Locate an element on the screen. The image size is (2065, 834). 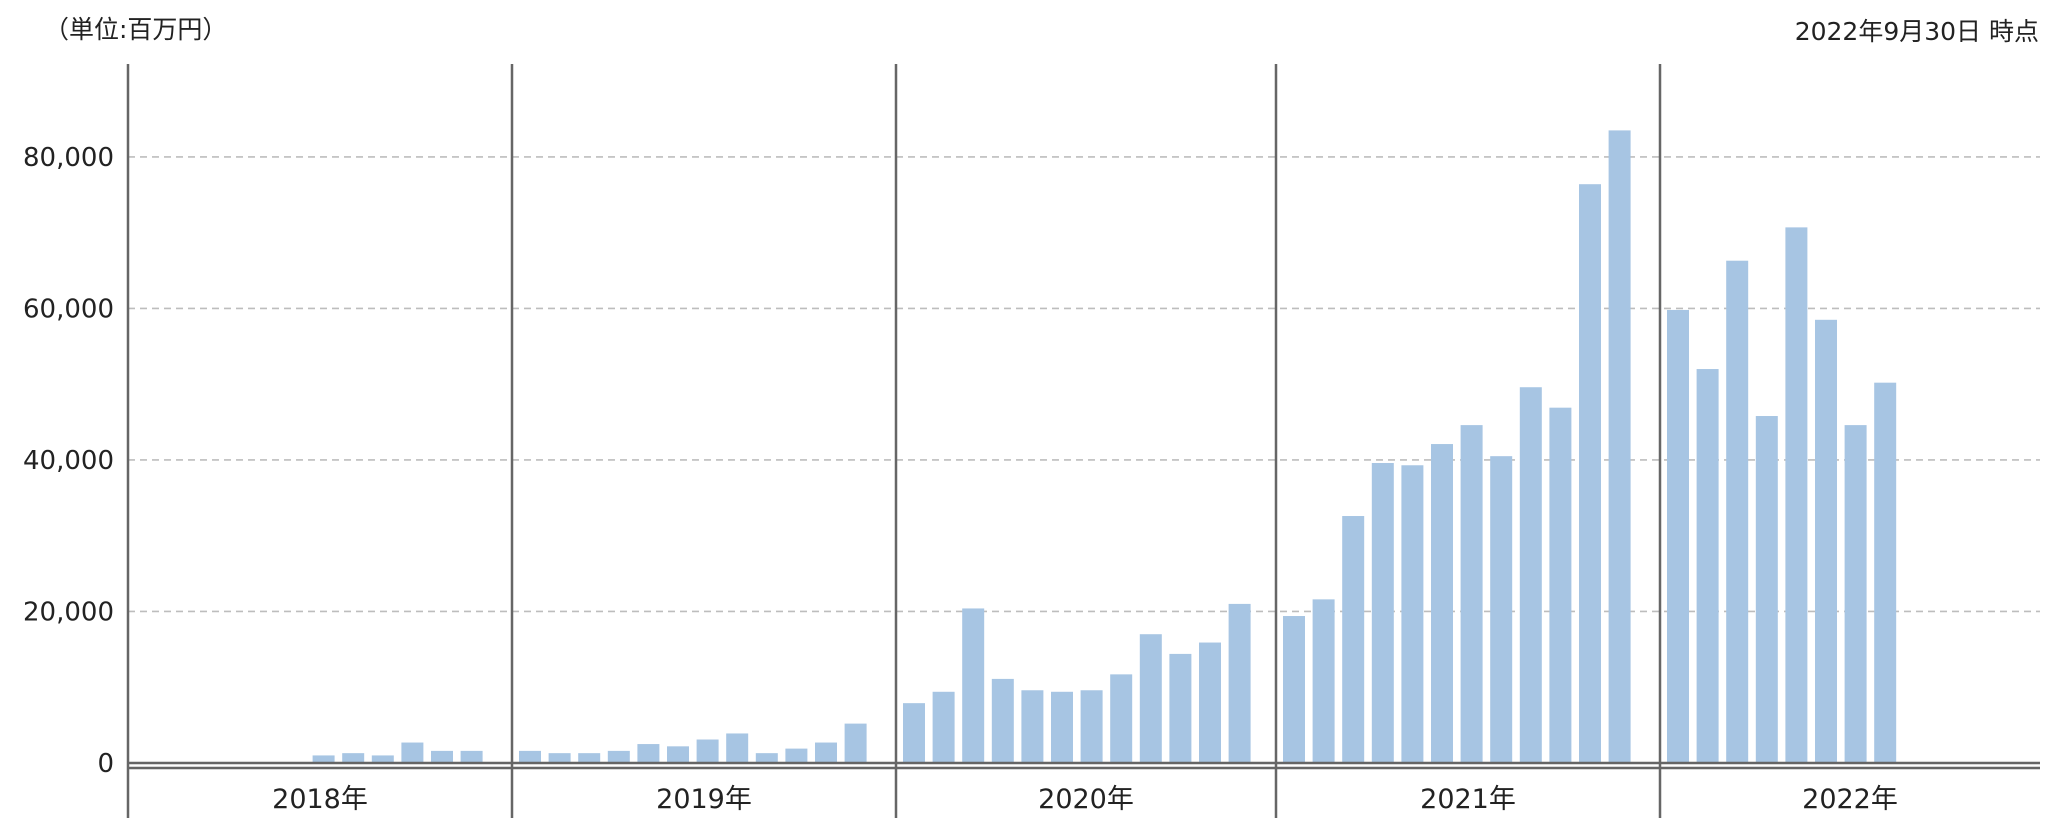
y-tick-label: 0 is located at coordinates (105, 764).